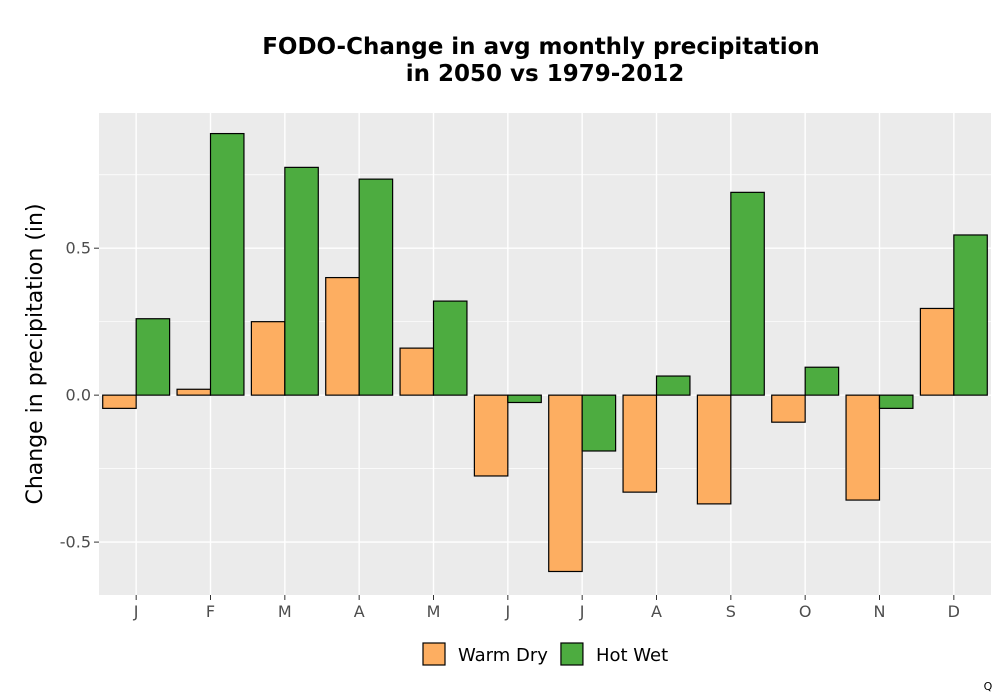  Describe the element at coordinates (731, 611) in the screenshot. I see `x-tick-label: S` at that location.